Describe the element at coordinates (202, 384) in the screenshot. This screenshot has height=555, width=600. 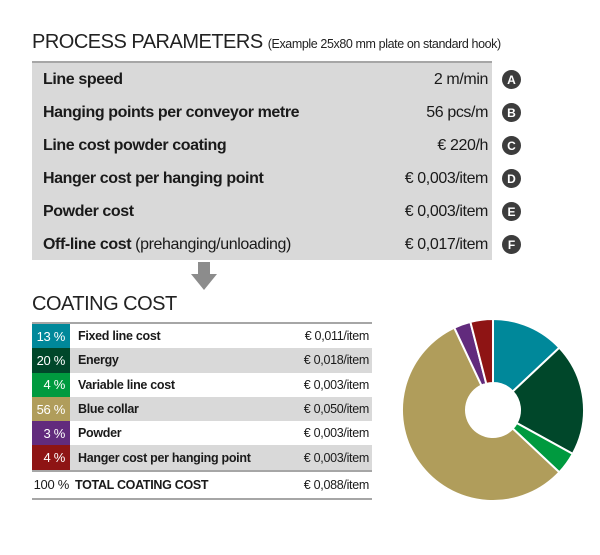
I see `cost-row: 4 % Variable line cost € 0,003/item` at that location.